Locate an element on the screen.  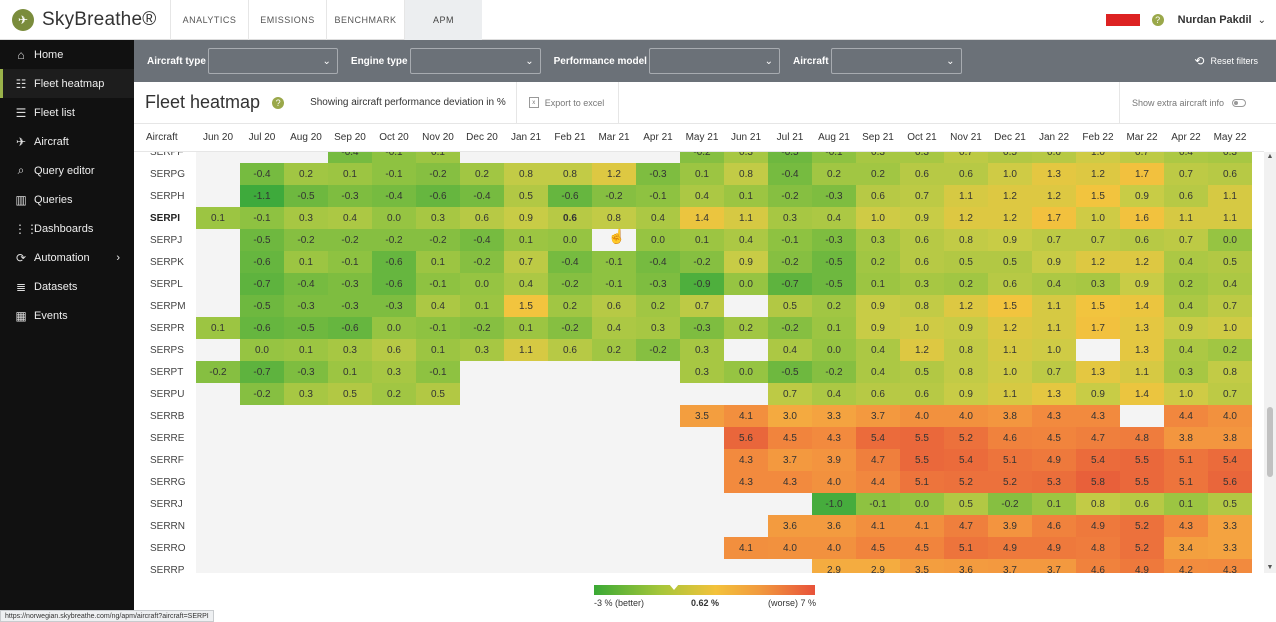
month-header-cell: Feb 22 is located at coordinates (1098, 137).